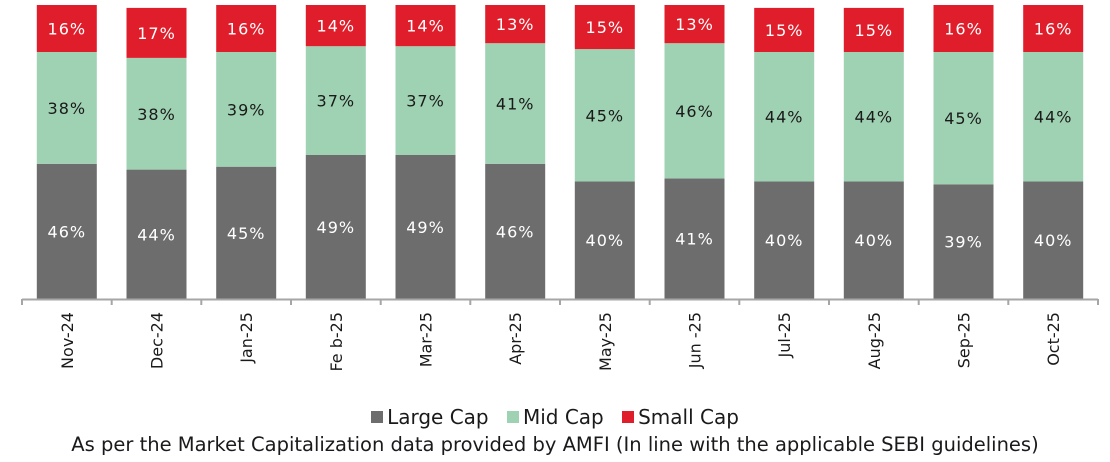  I want to click on legend-item-mid-cap: Mid Cap, so click(555, 417).